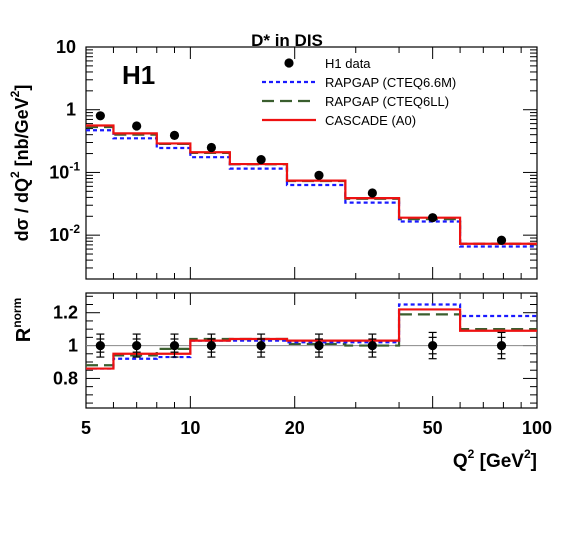  What do you see at coordinates (190, 428) in the screenshot?
I see `x-tick-label: 10` at bounding box center [190, 428].